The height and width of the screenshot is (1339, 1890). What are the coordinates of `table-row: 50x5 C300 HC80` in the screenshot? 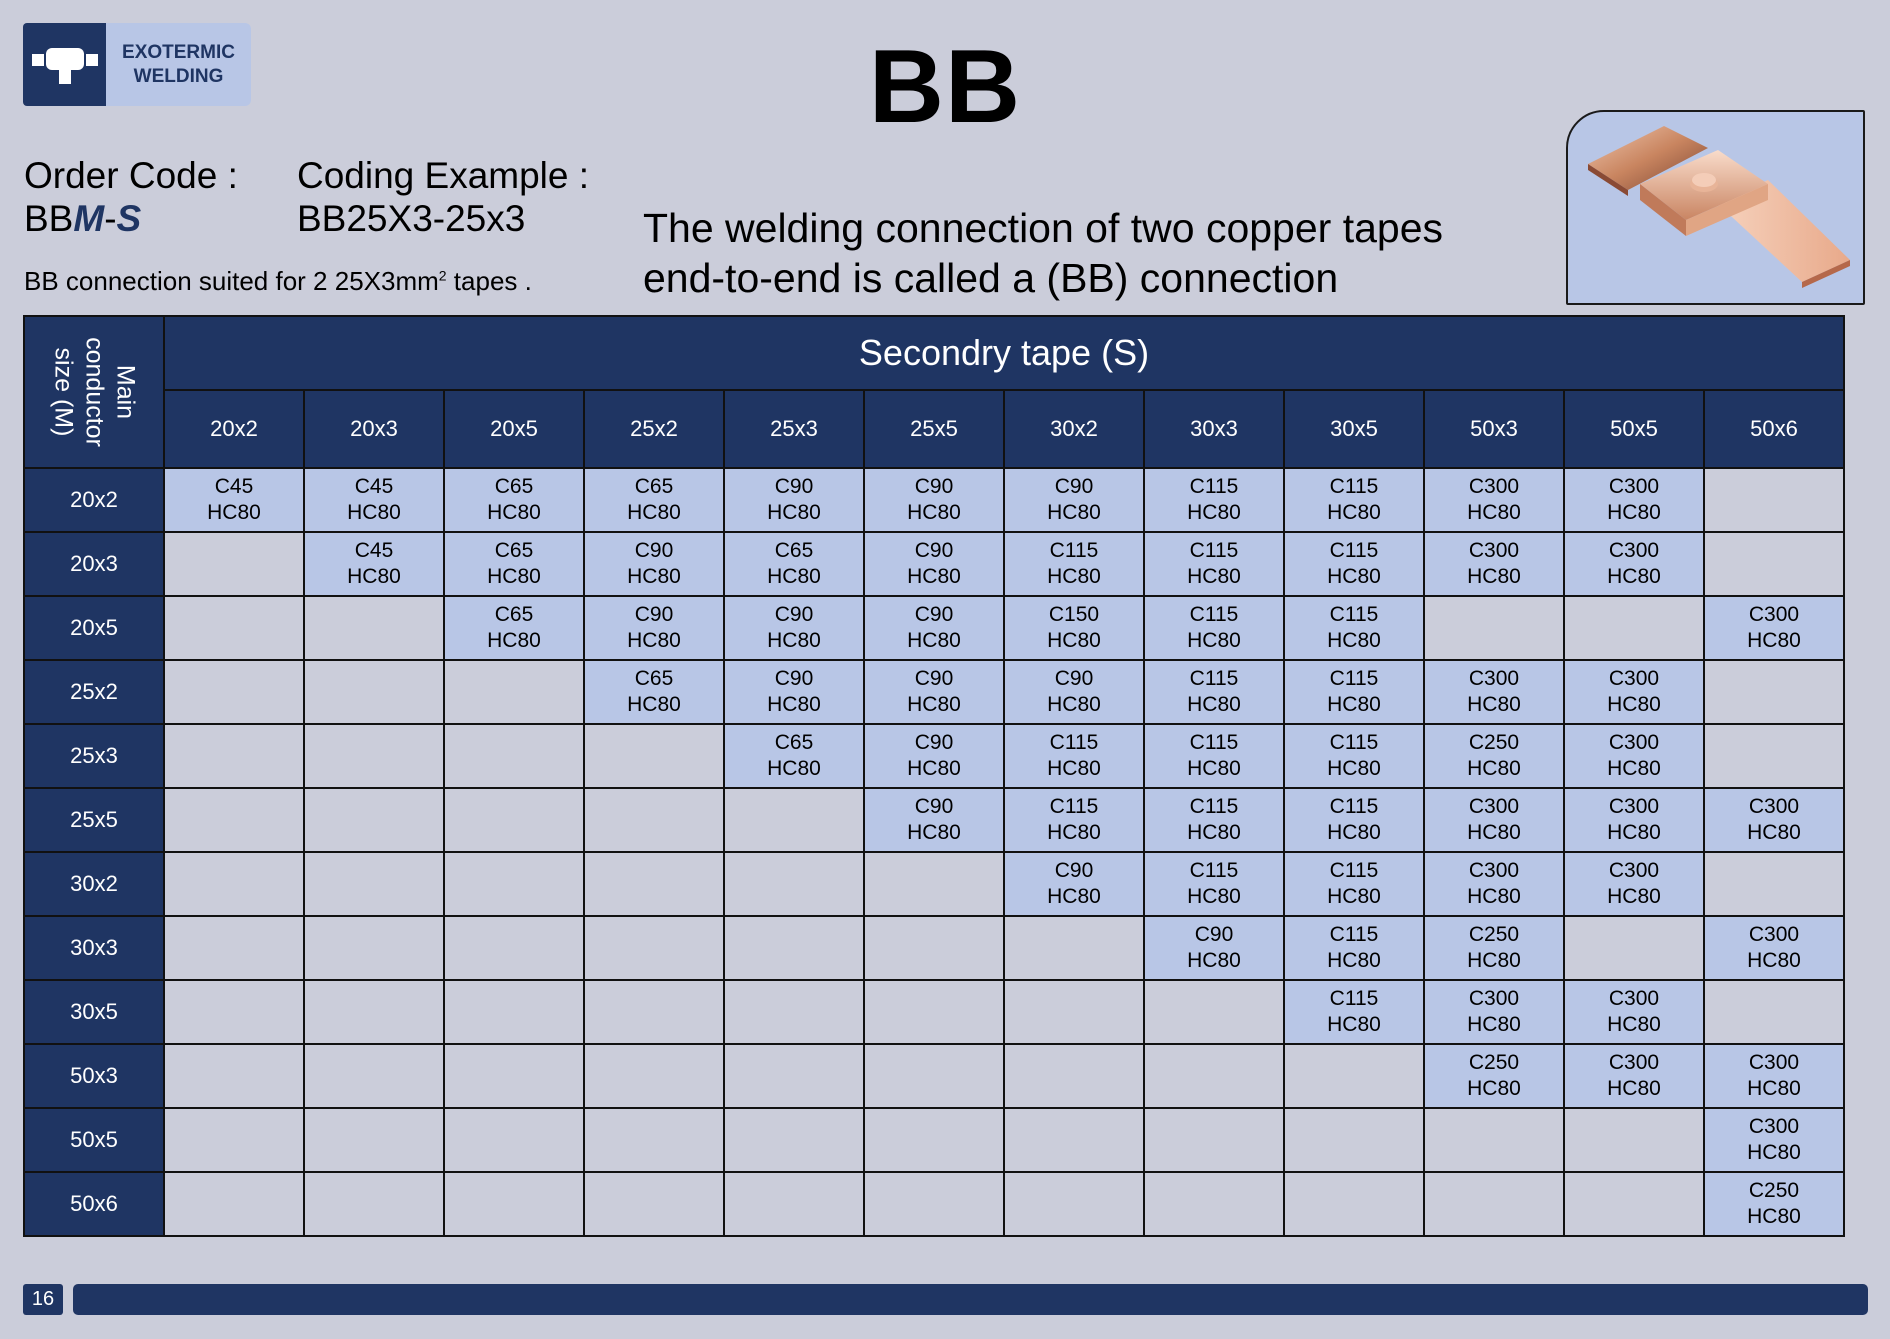 It's located at (934, 1140).